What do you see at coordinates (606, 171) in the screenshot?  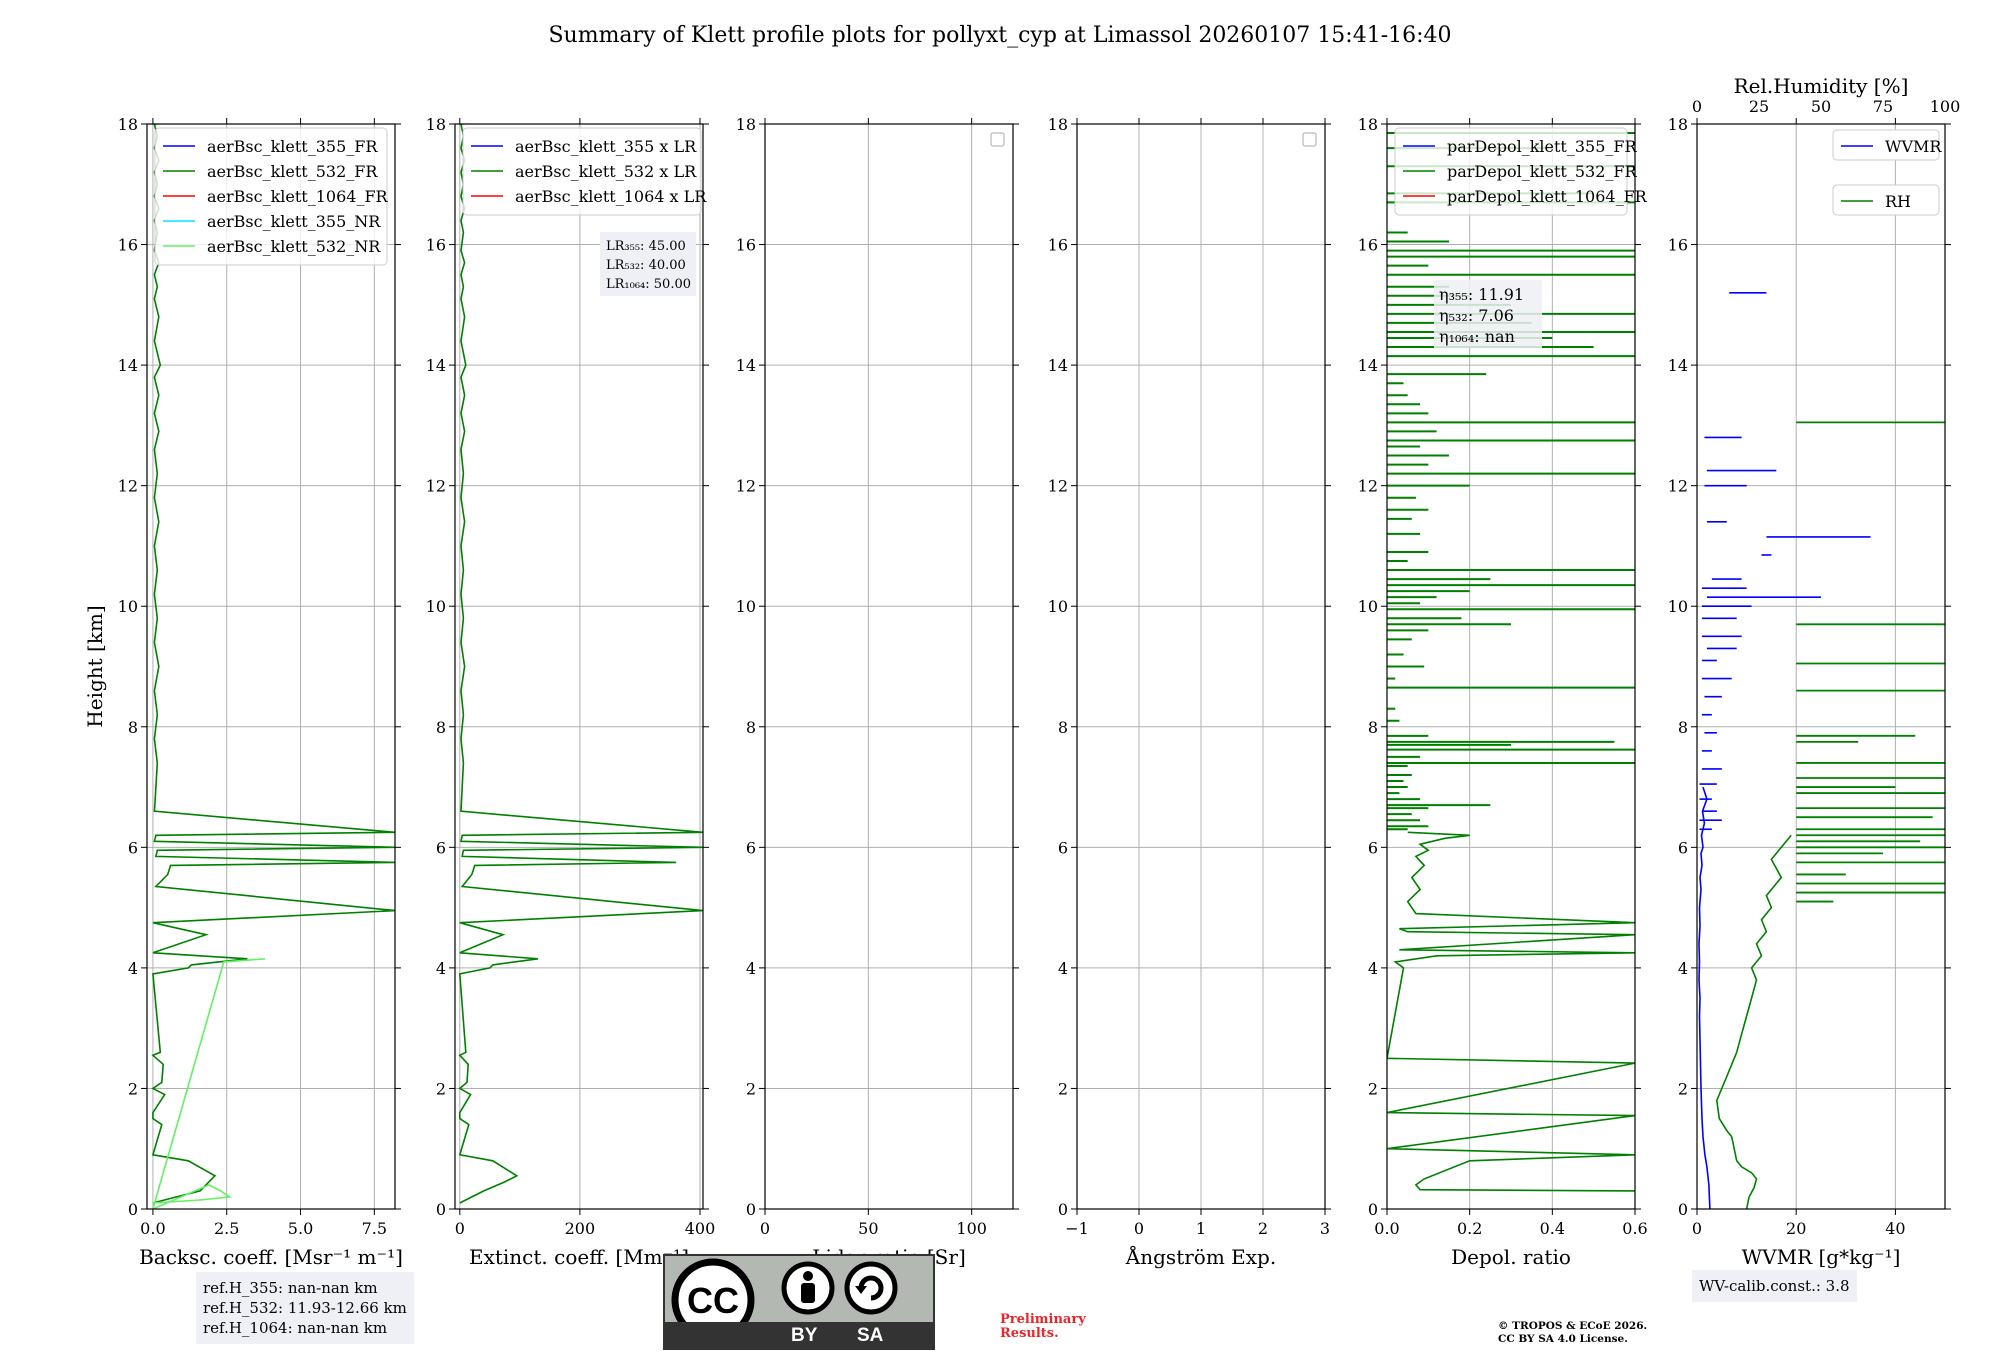 I see `legend-label: aerBsc_klett_532 x LR` at bounding box center [606, 171].